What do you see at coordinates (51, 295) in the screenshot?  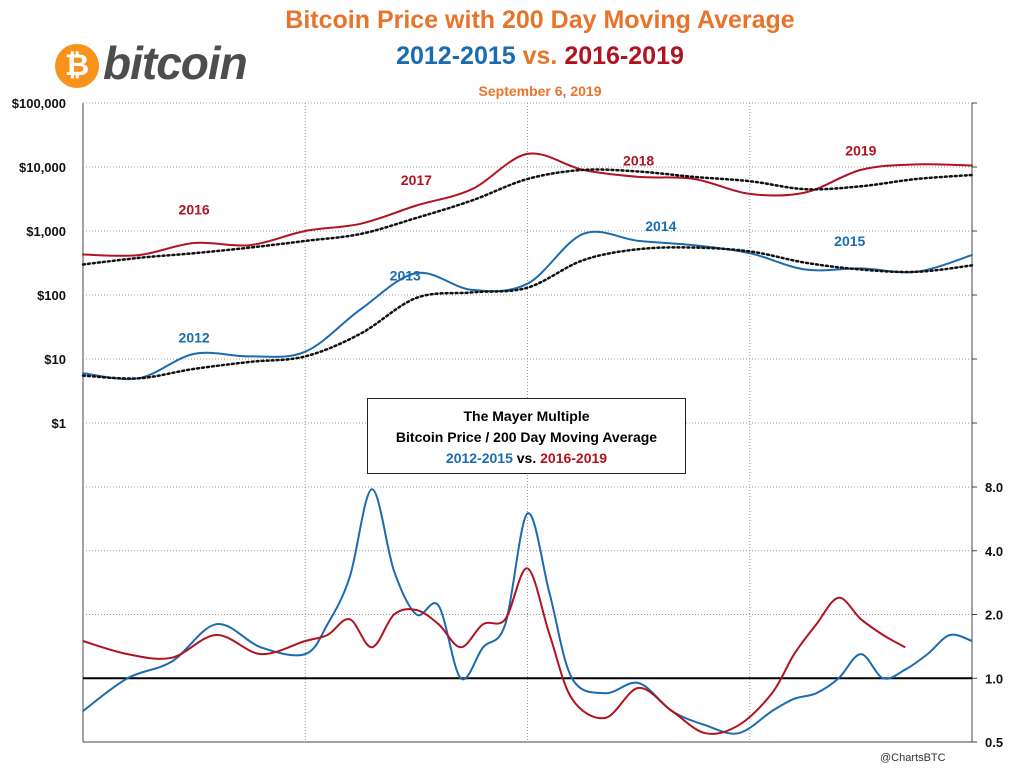 I see `price-tick-label: $100` at bounding box center [51, 295].